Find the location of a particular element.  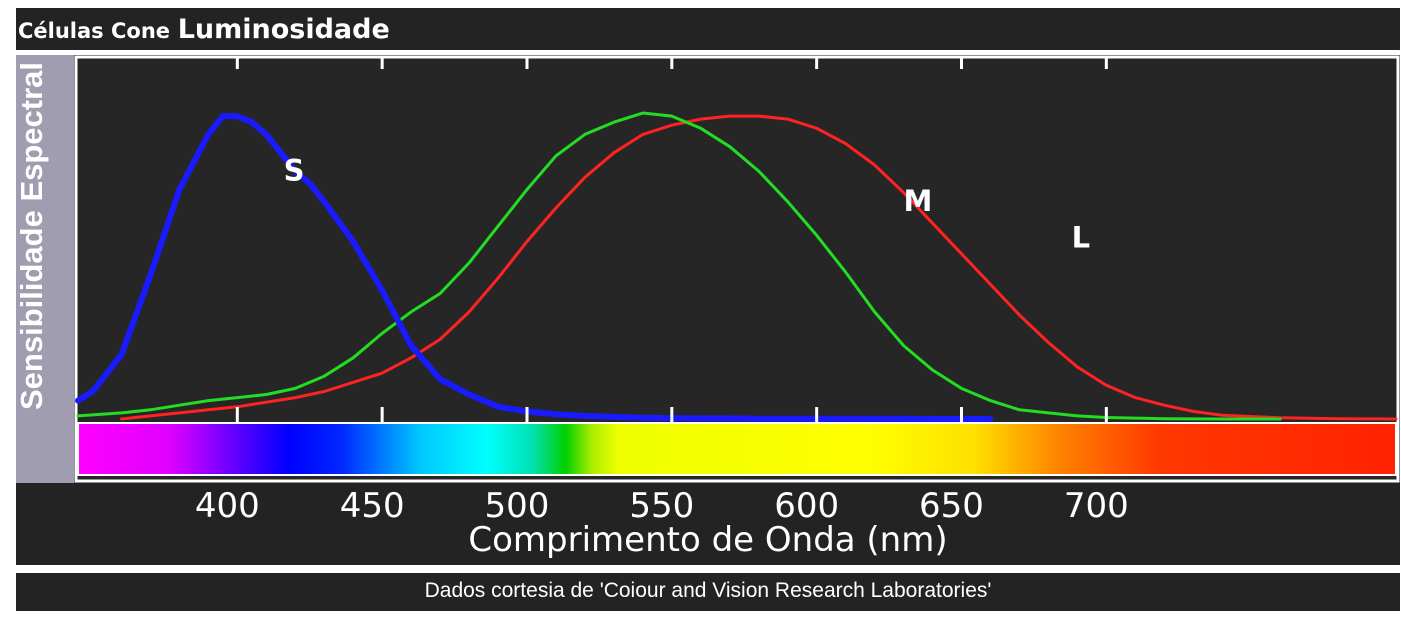

ylabel-strip is located at coordinates (45, 269).